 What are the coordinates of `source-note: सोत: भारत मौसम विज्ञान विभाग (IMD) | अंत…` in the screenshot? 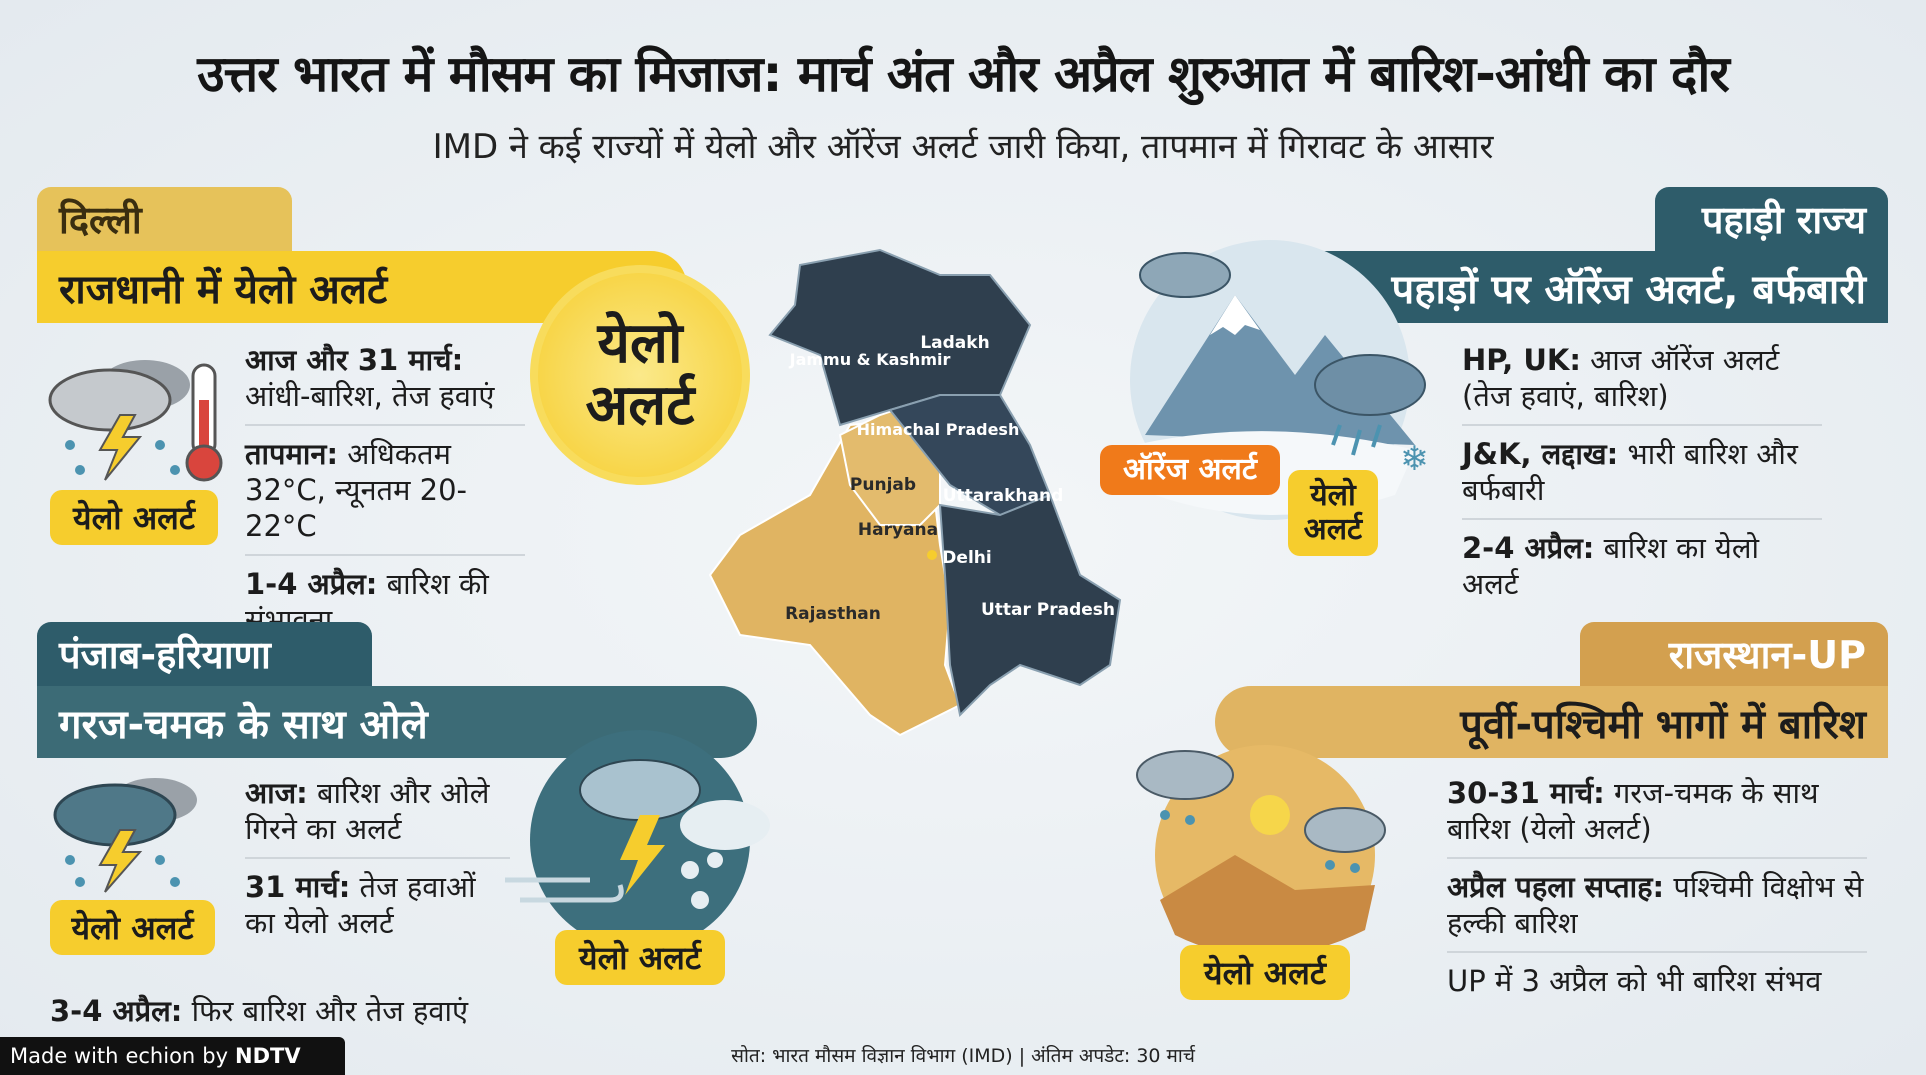 It's located at (963, 1056).